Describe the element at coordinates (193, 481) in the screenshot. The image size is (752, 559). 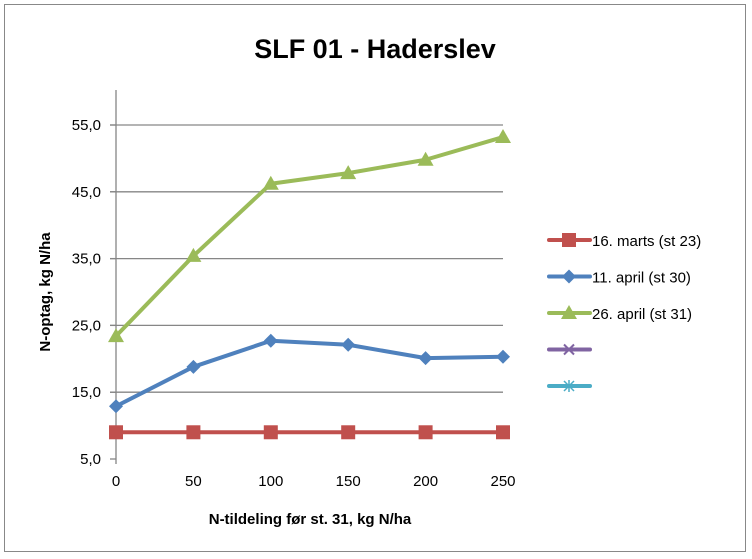
I see `x-tick-label: 50` at that location.